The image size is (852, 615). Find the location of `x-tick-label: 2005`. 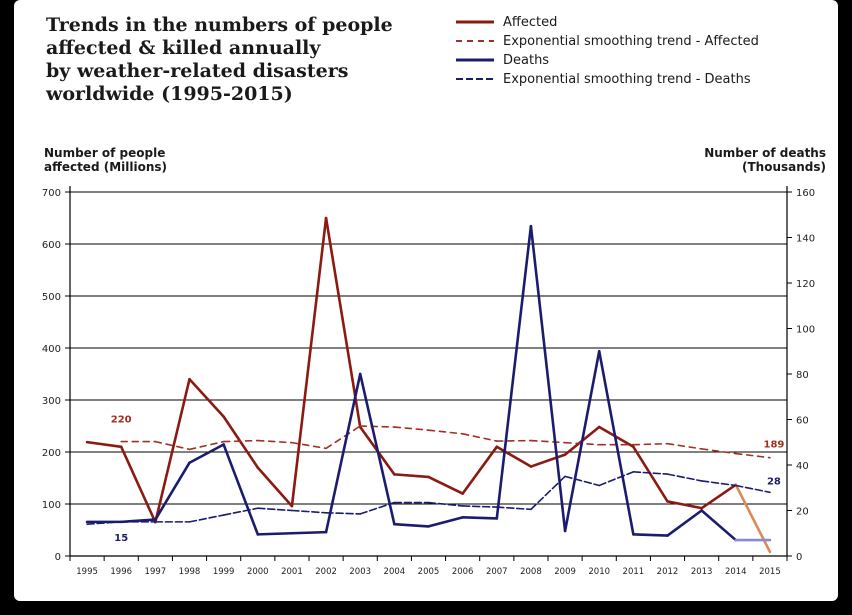

x-tick-label: 2005 is located at coordinates (429, 572).